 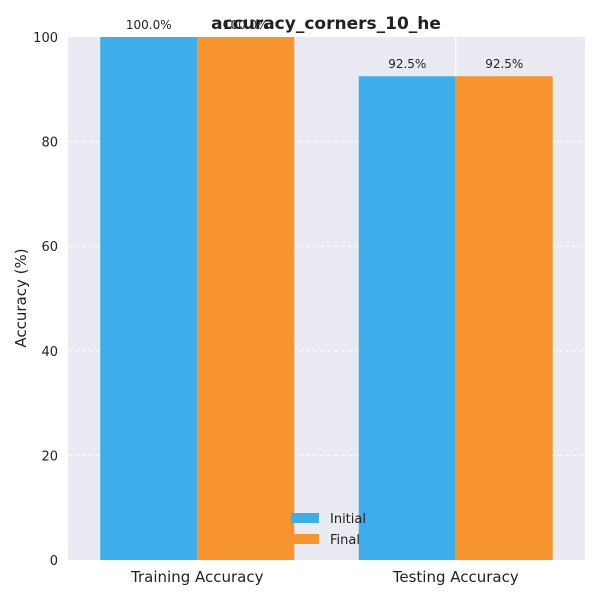 What do you see at coordinates (455, 577) in the screenshot?
I see `x-tick-label: Testing Accuracy` at bounding box center [455, 577].